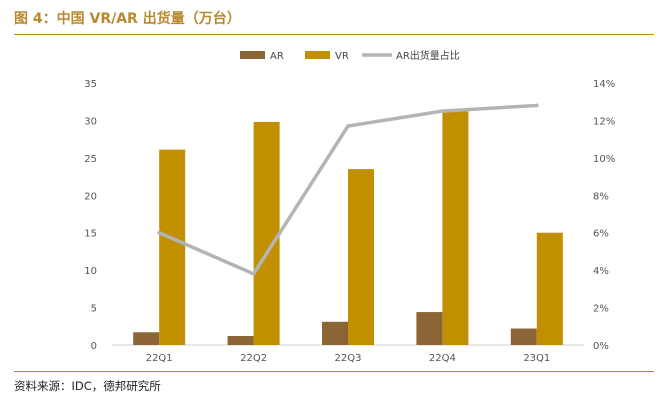  I want to click on legend-label-ar: AR, so click(277, 56).